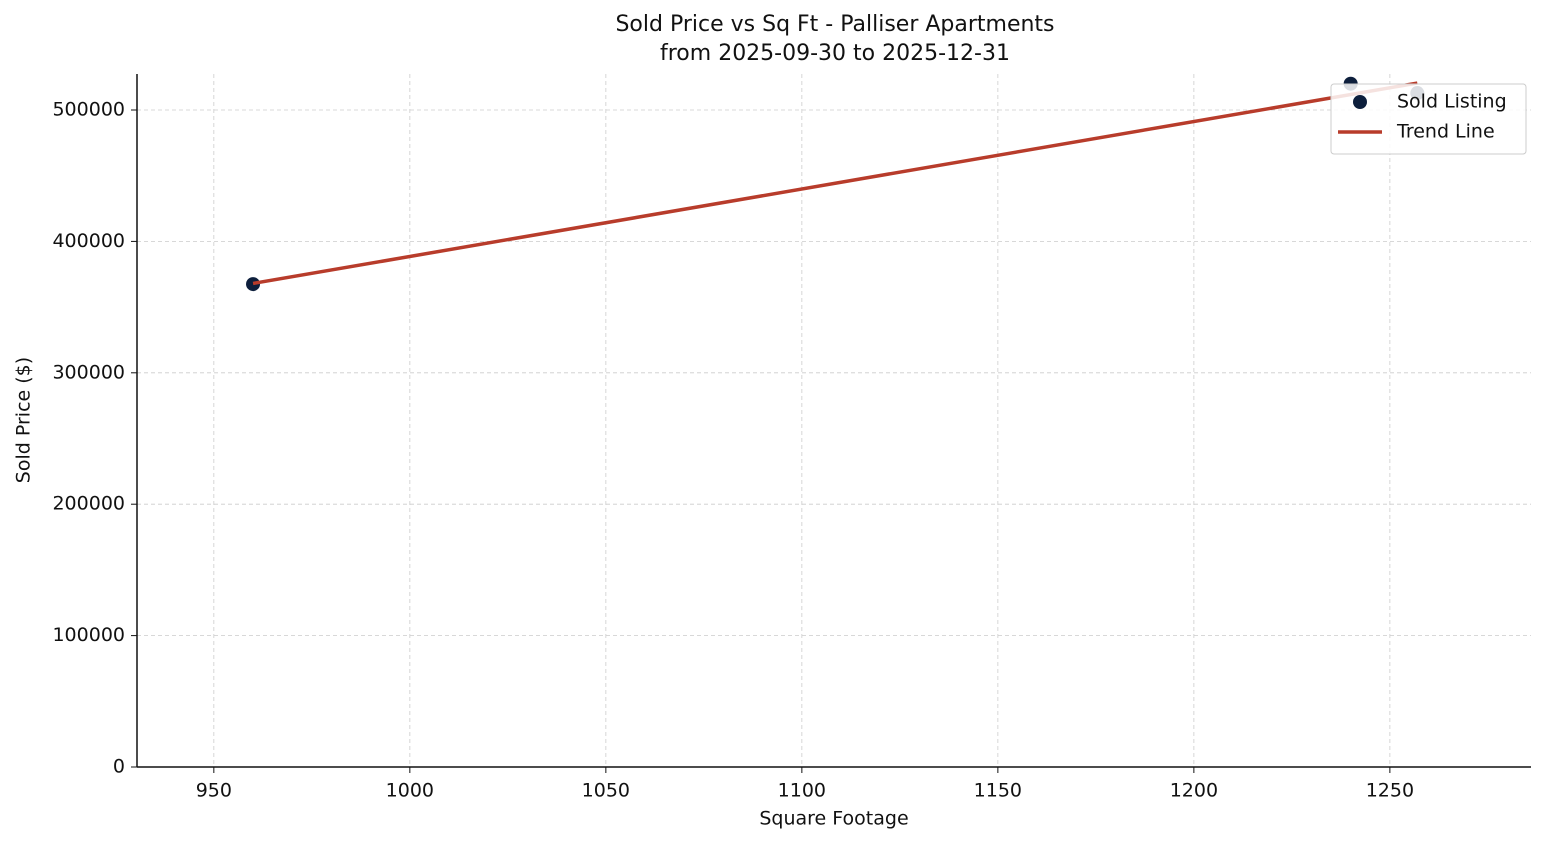 Image resolution: width=1547 pixels, height=849 pixels. What do you see at coordinates (1360, 102) in the screenshot?
I see `legend-swatch` at bounding box center [1360, 102].